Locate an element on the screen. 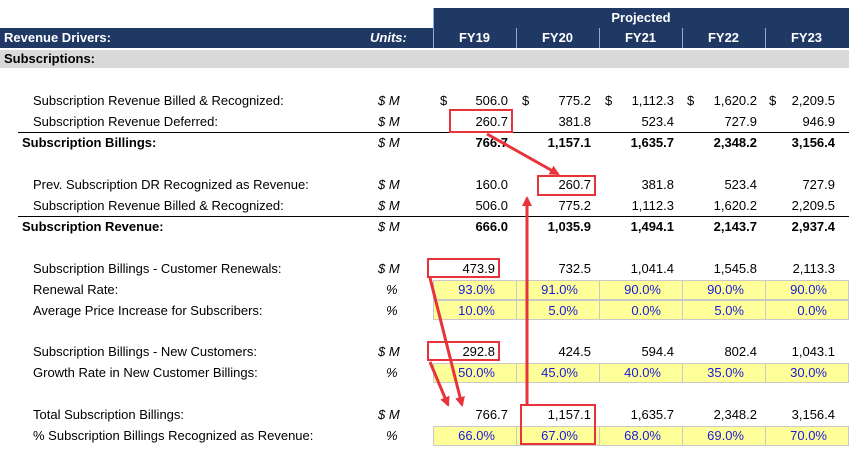 The width and height of the screenshot is (849, 455). cell-fy21: 1,494.1 is located at coordinates (652, 226).